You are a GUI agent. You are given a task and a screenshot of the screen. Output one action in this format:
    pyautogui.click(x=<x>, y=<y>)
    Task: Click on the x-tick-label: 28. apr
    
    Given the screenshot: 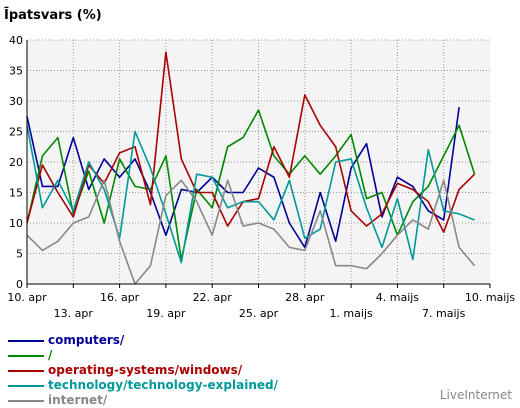 What is the action you would take?
    pyautogui.click(x=305, y=297)
    